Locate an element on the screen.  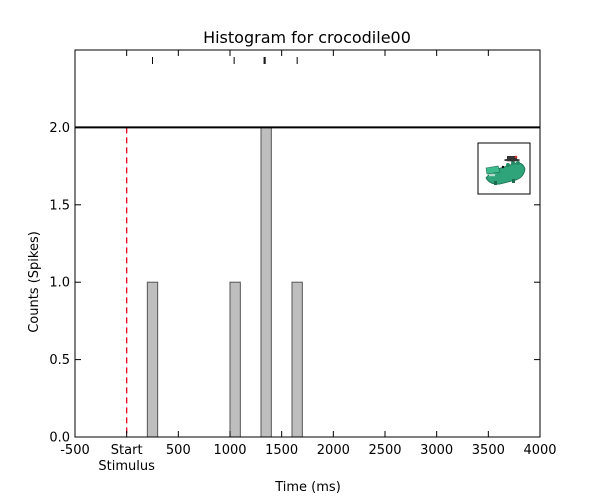
crocodile-icon is located at coordinates (505, 170).